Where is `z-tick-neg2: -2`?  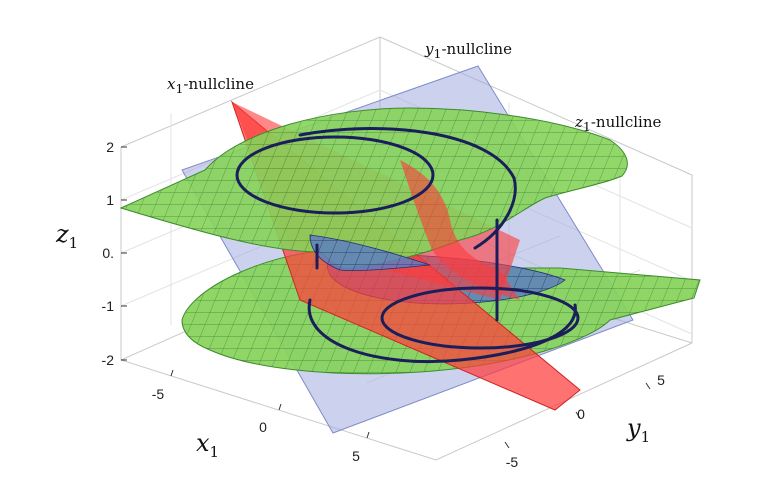 z-tick-neg2: -2 is located at coordinates (108, 360).